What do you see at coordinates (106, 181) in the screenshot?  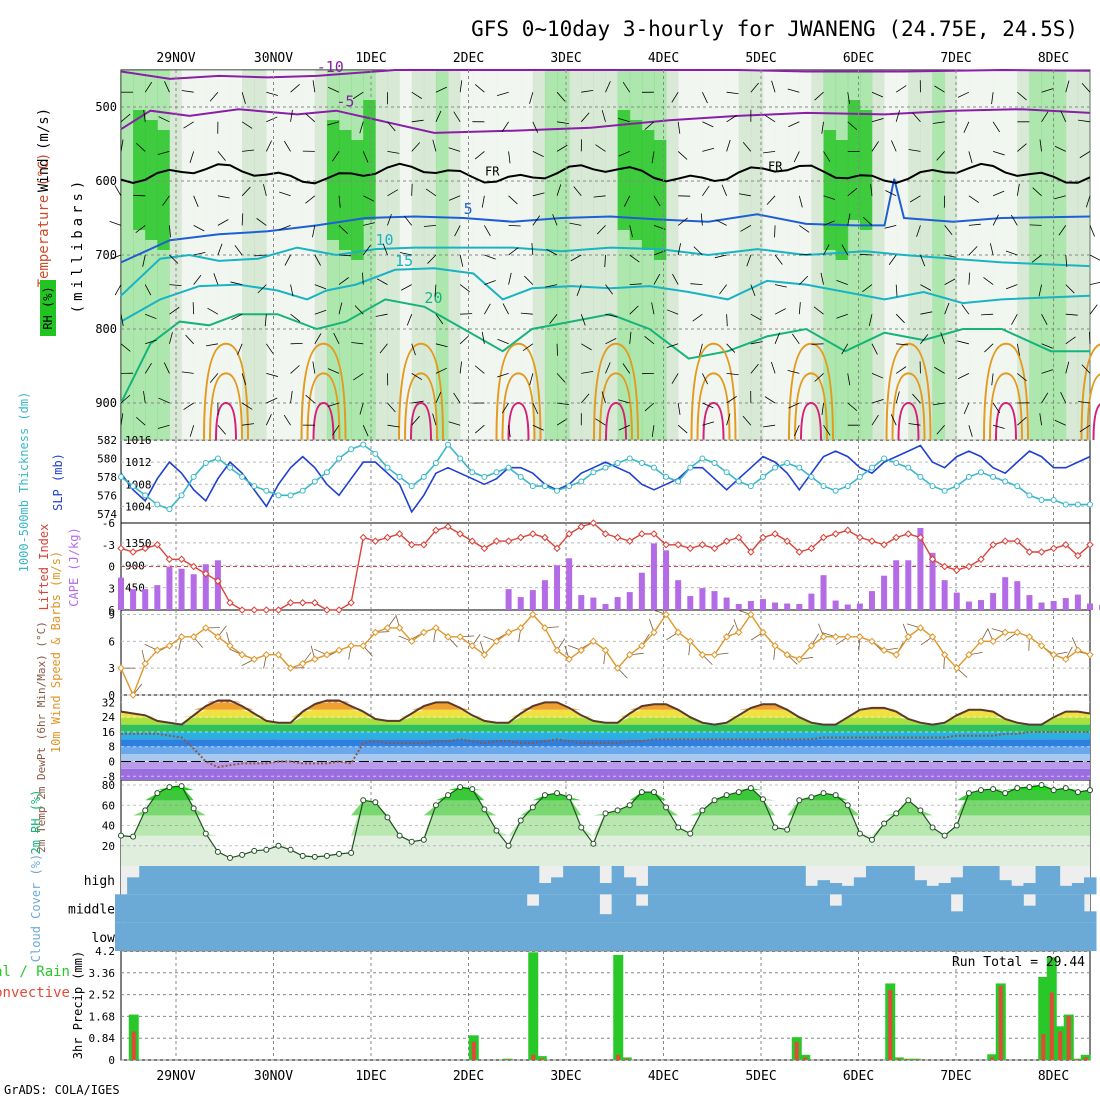 I see `upper-ytick-label: 600` at bounding box center [106, 181].